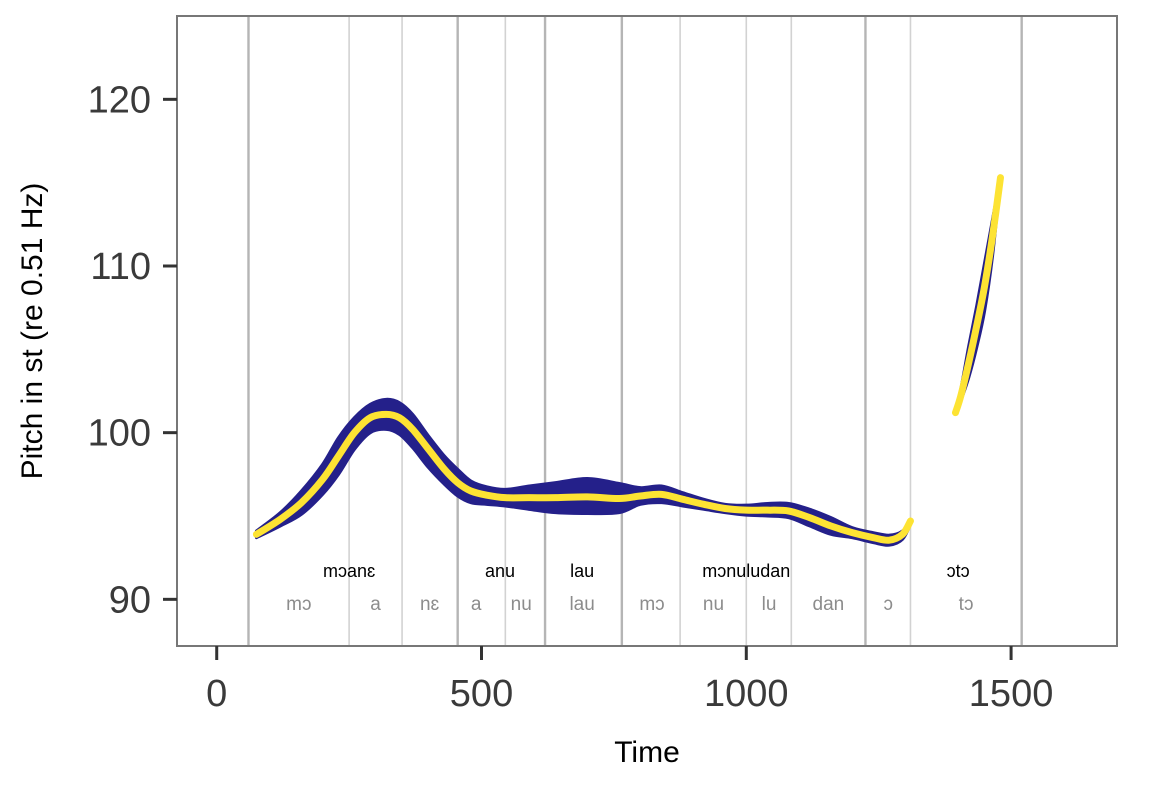  What do you see at coordinates (829, 604) in the screenshot?
I see `syllable-label: dan` at bounding box center [829, 604].